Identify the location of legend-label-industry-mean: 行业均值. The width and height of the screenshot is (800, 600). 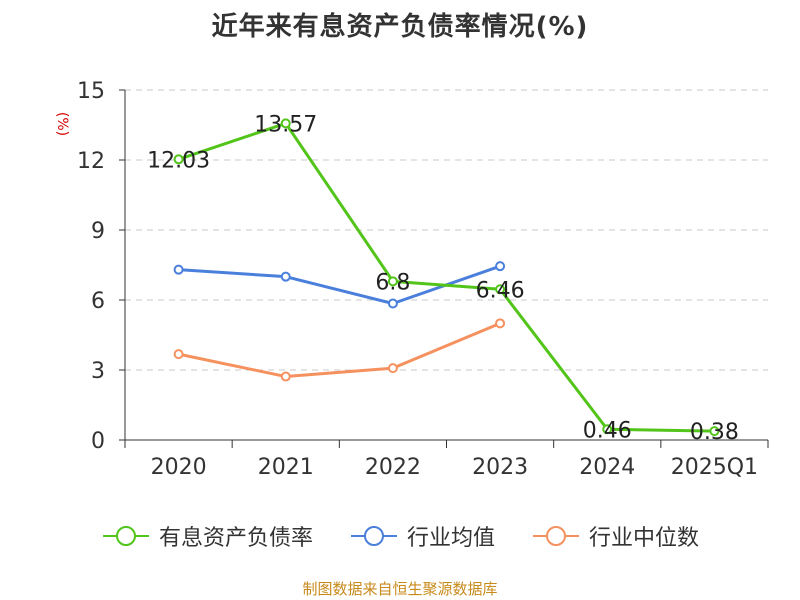
(450, 538).